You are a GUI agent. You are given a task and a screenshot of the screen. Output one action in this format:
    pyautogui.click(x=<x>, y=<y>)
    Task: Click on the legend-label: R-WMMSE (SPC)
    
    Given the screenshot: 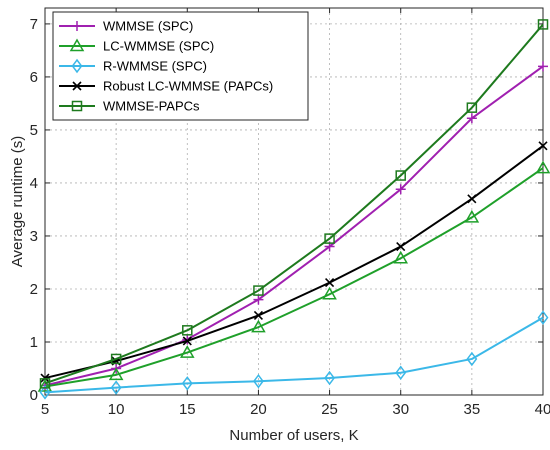 What is the action you would take?
    pyautogui.click(x=155, y=66)
    